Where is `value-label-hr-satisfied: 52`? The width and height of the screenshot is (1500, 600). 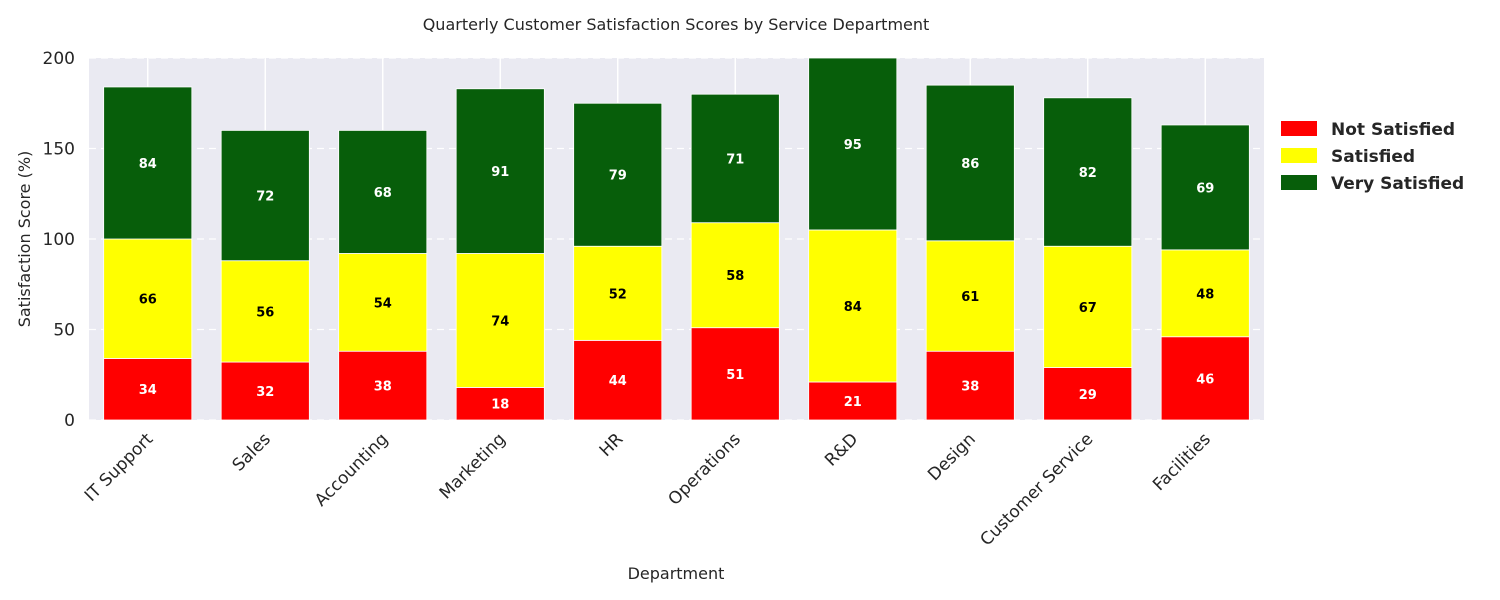 value-label-hr-satisfied: 52 is located at coordinates (618, 294).